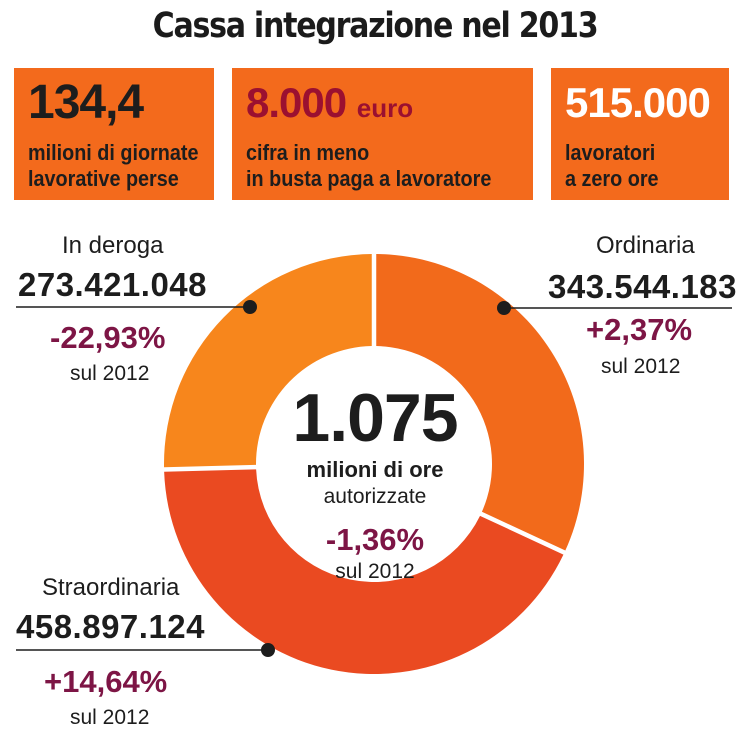  I want to click on chart-title: Cassa integrazione nel 2013, so click(375, 26).